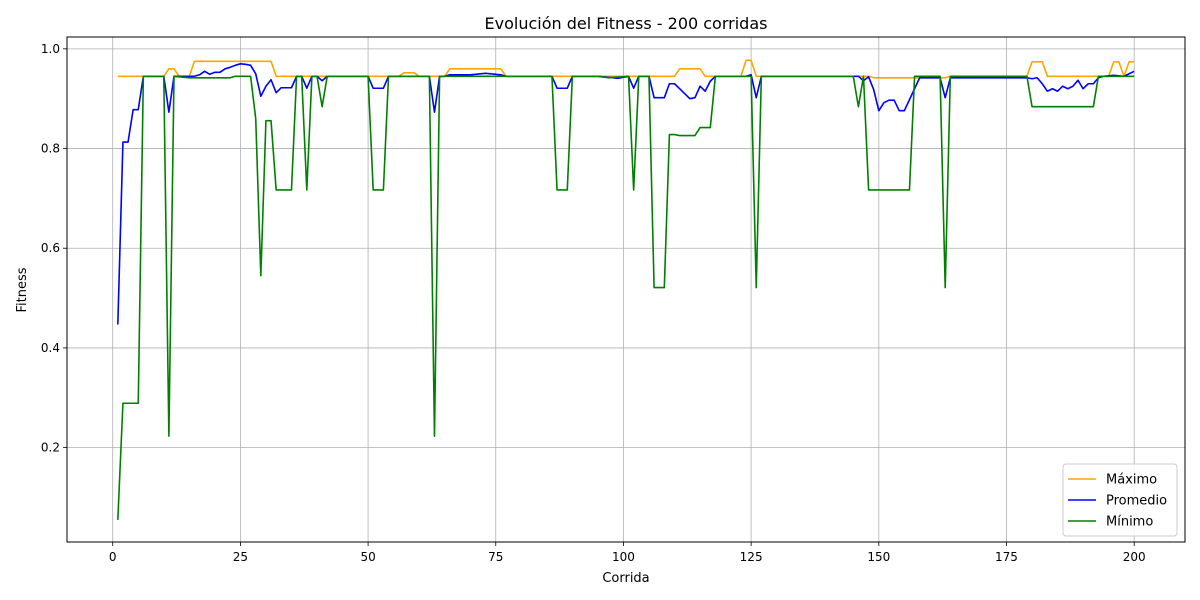 This screenshot has width=1200, height=600. Describe the element at coordinates (1129, 522) in the screenshot. I see `legend-label: Mínimo` at that location.